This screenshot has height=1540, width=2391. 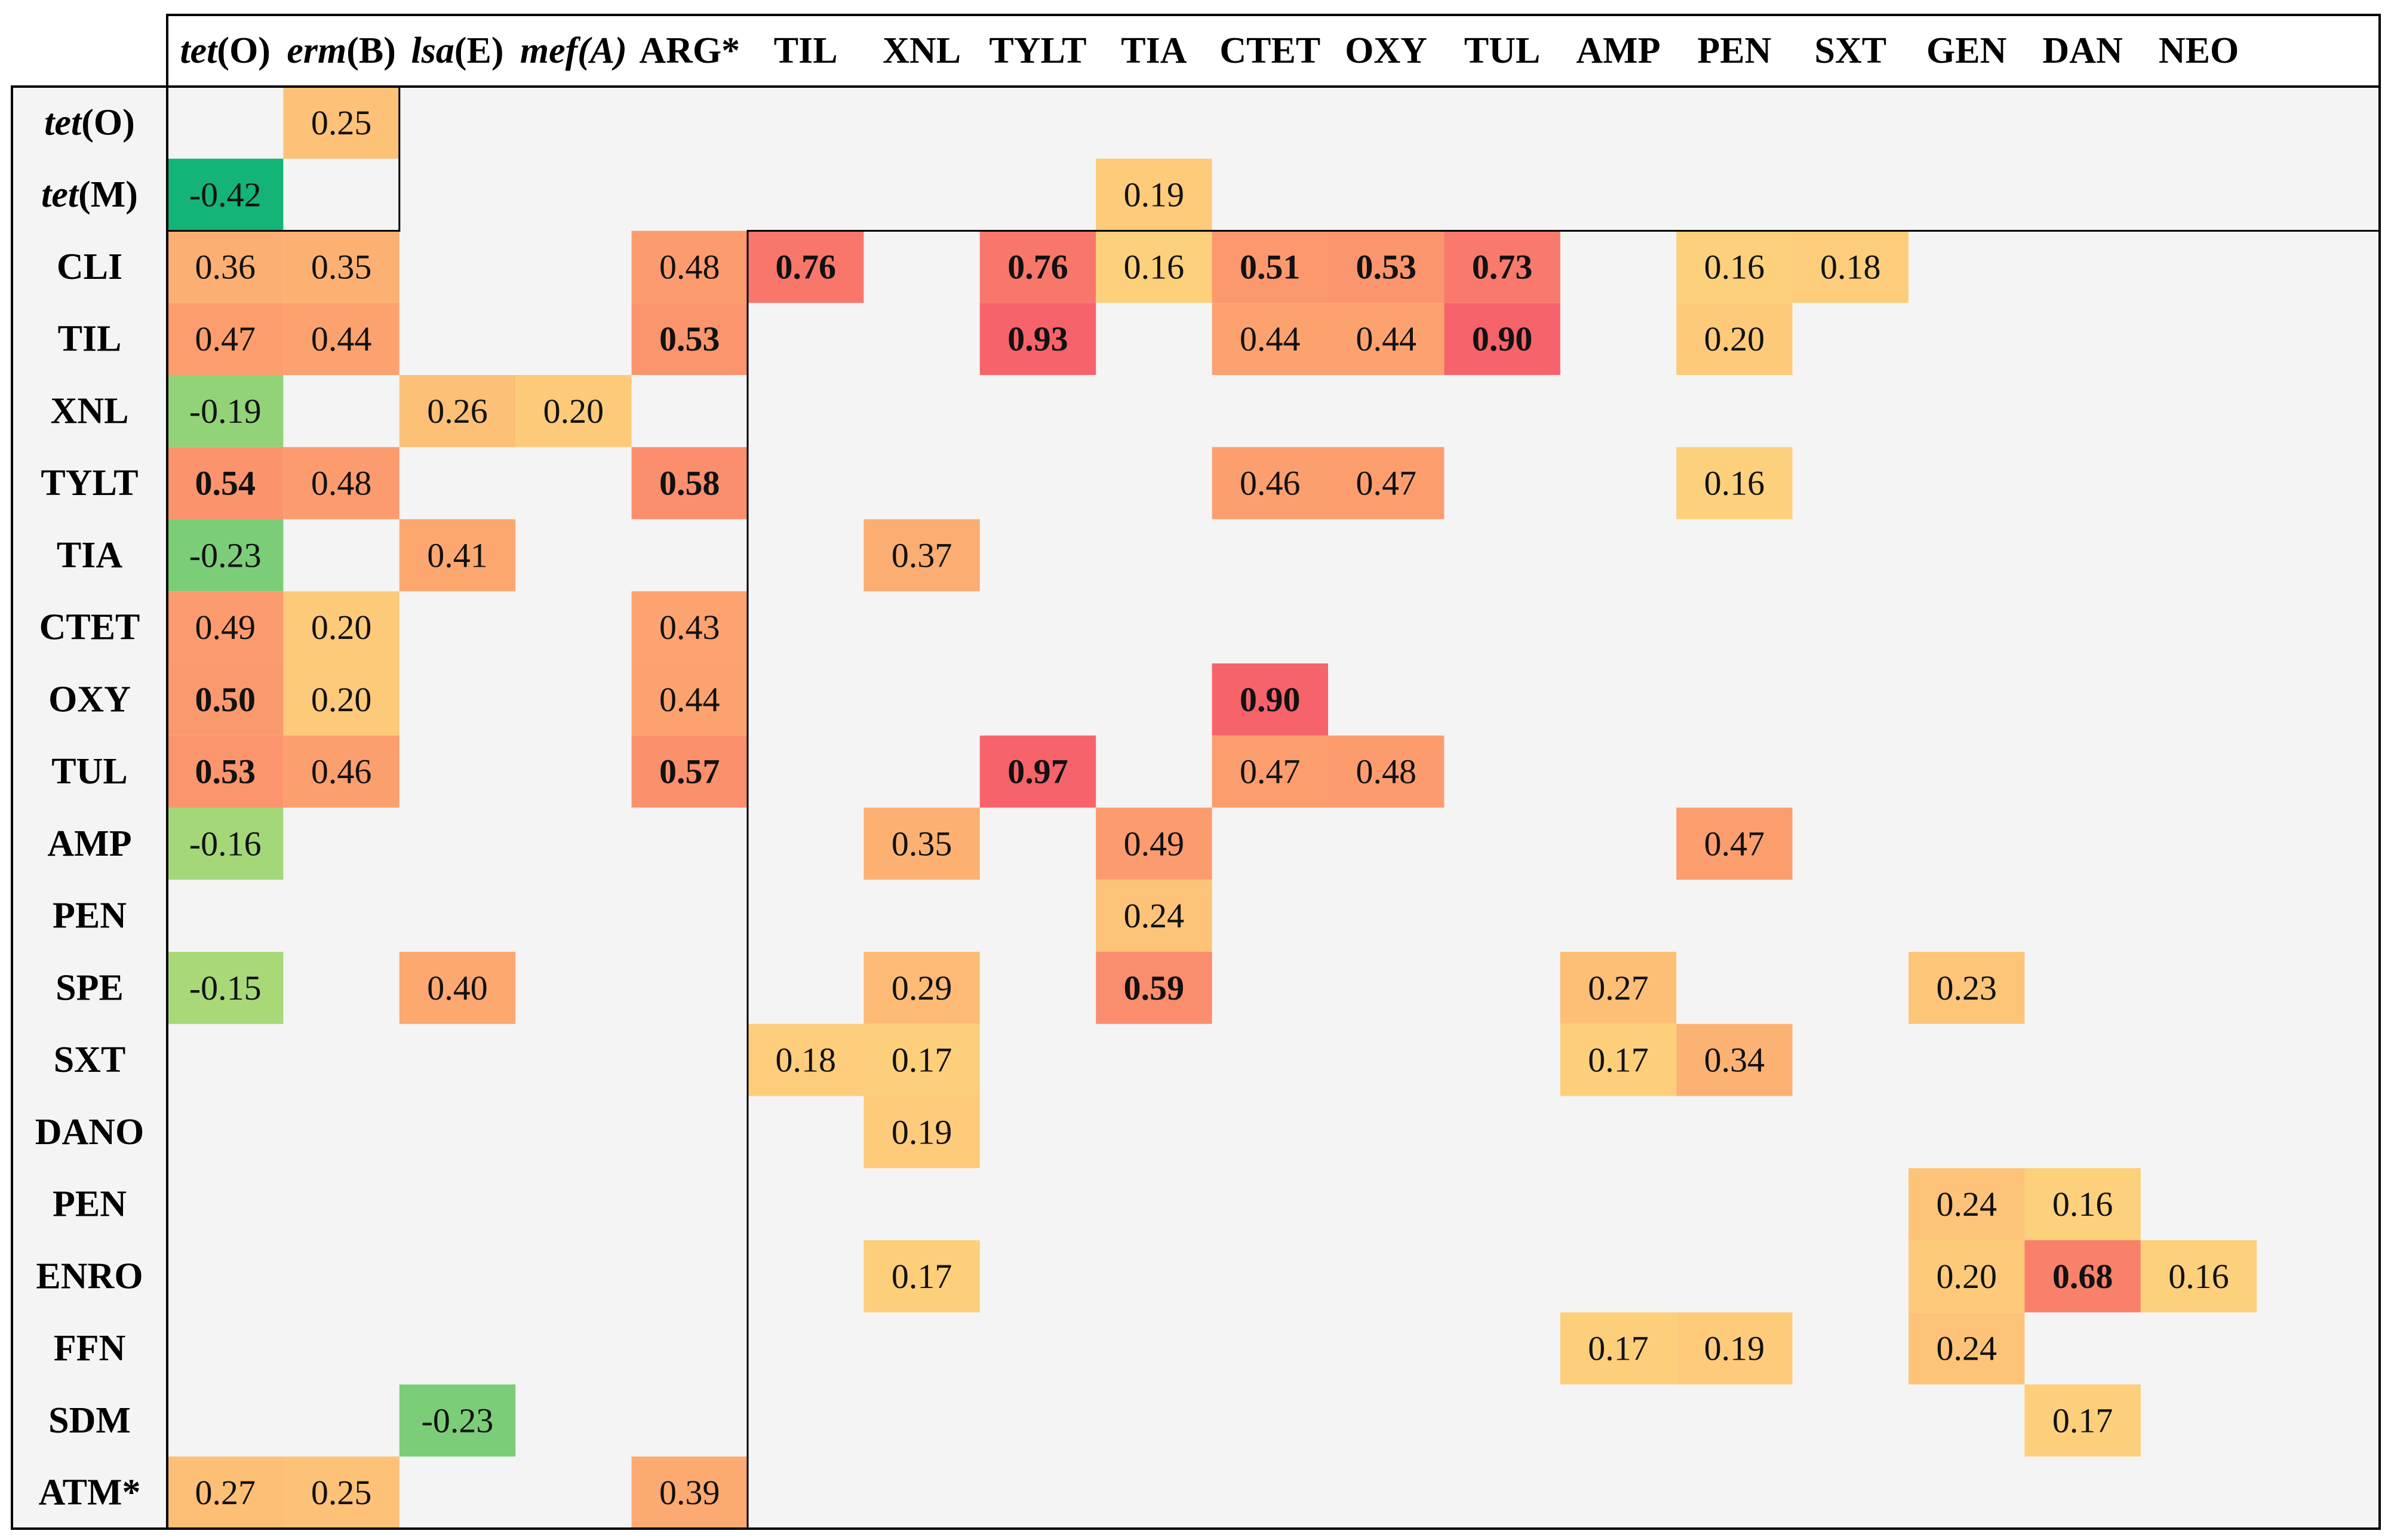 What do you see at coordinates (1618, 51) in the screenshot?
I see `column-header-amp: AMP` at bounding box center [1618, 51].